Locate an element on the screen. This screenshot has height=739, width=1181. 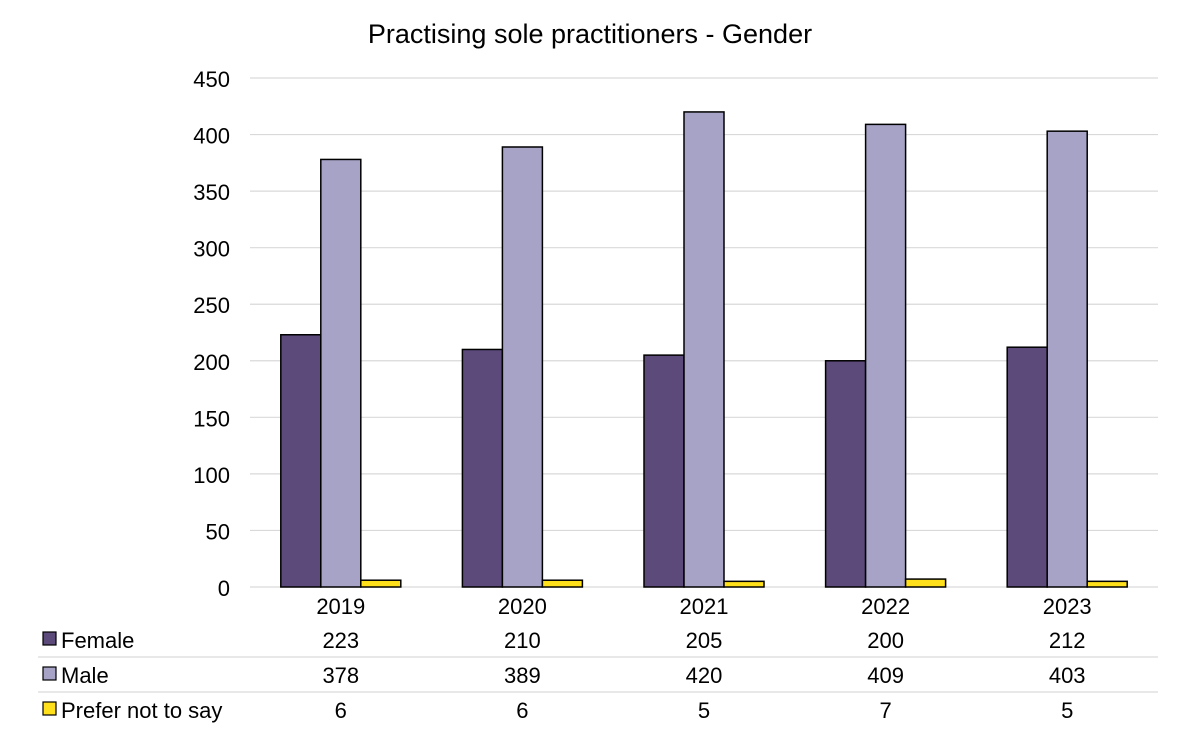
x-tick-label: 2022 is located at coordinates (885, 606).